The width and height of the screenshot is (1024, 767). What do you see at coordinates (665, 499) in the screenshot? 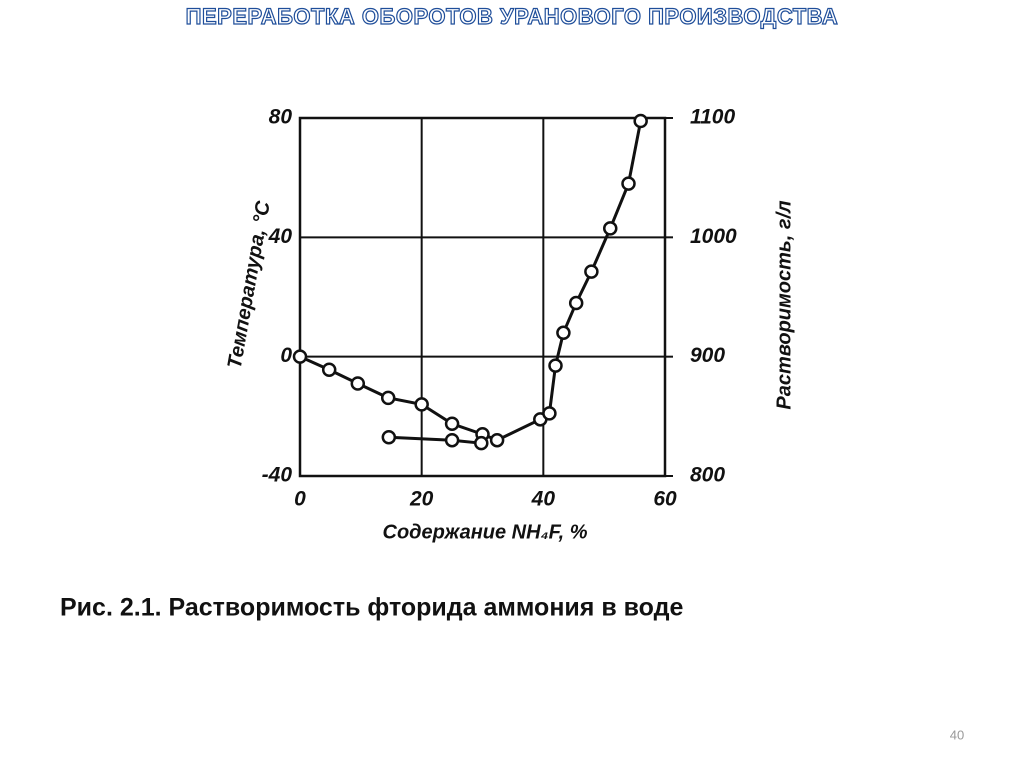
I see `x-tick-label: 60` at bounding box center [665, 499].